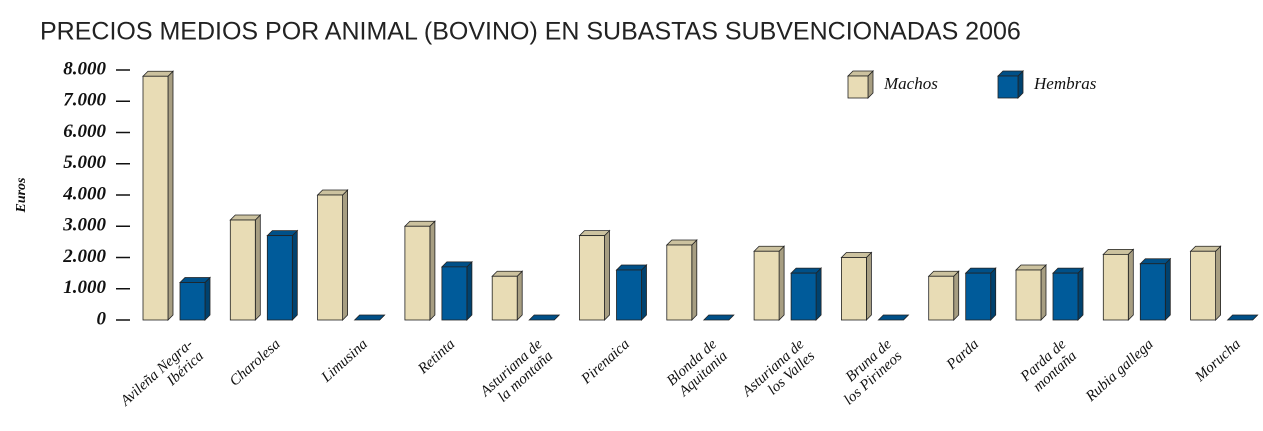 This screenshot has width=1263, height=431. I want to click on x-tick-label-line: Pirenaica, so click(605, 363).